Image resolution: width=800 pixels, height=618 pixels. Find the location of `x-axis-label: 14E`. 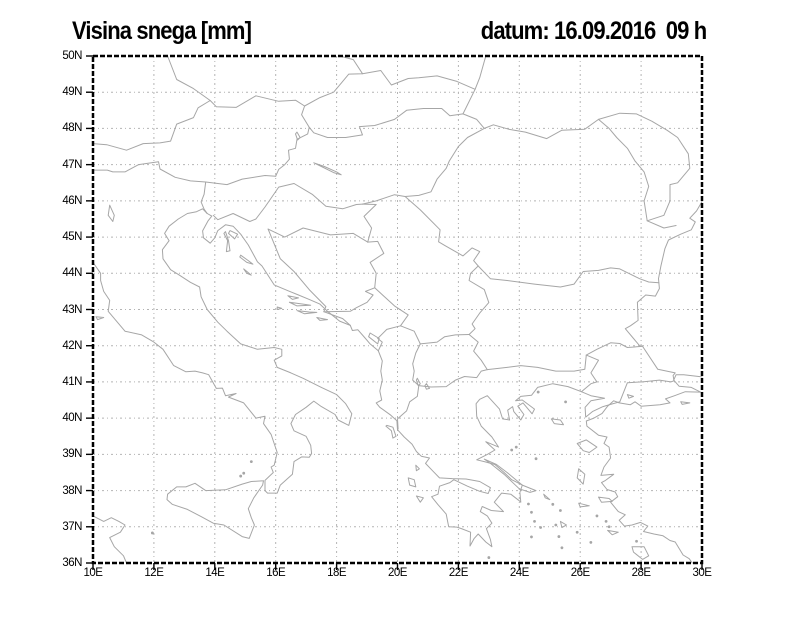

x-axis-label: 14E is located at coordinates (215, 573).